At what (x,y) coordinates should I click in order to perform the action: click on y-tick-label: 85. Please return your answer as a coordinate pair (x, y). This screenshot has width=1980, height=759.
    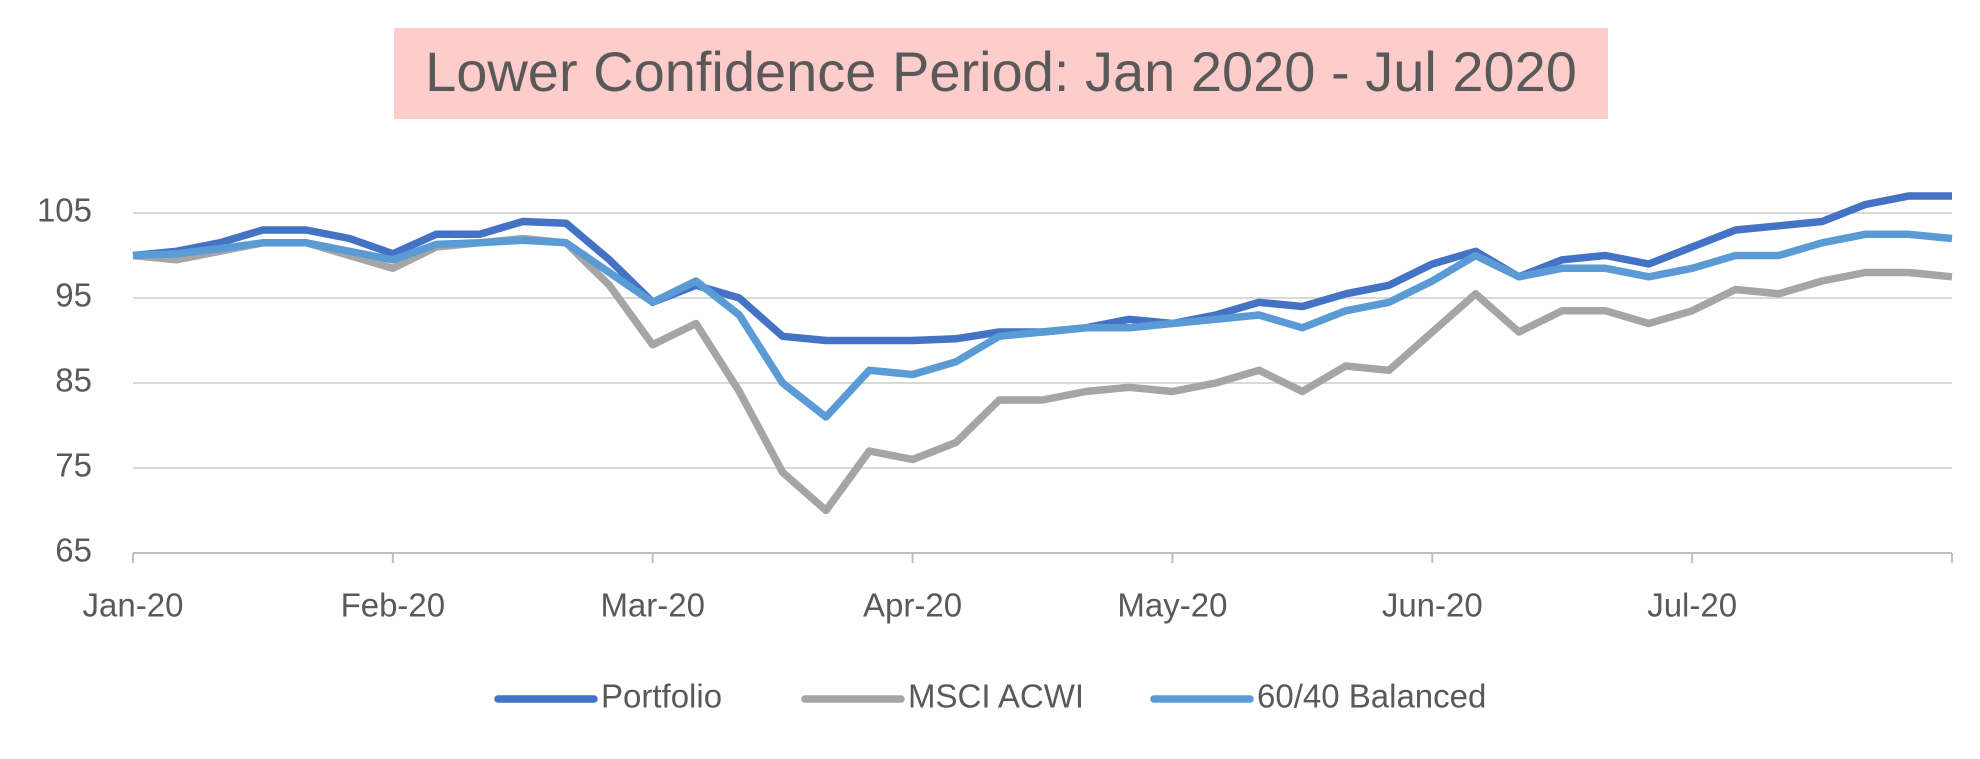
    Looking at the image, I should click on (73, 380).